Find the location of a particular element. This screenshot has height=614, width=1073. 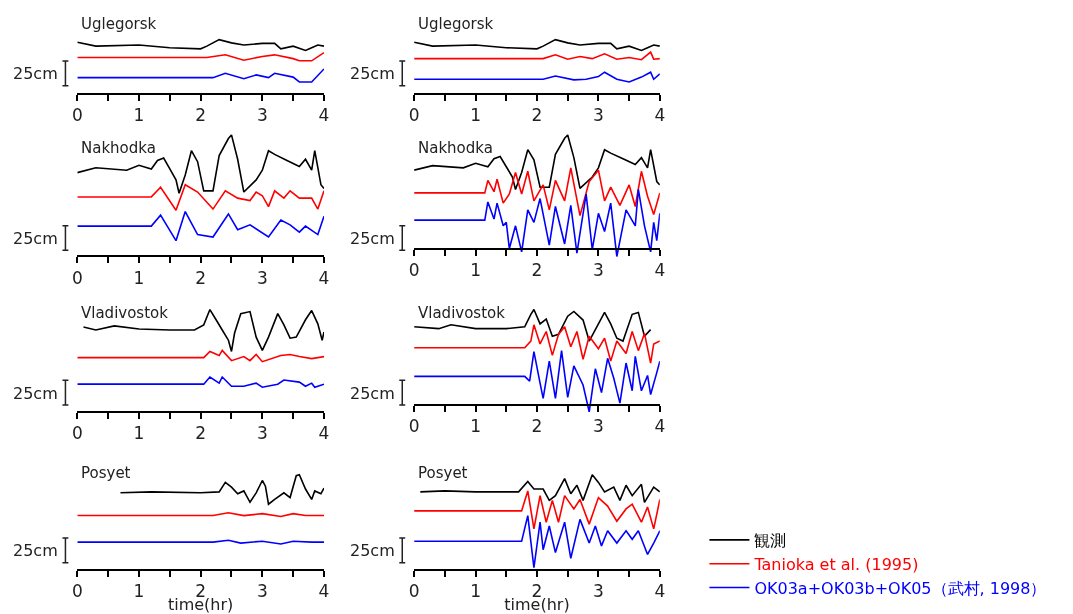

legend-label: Tanioka et al. (1995) is located at coordinates (836, 564).